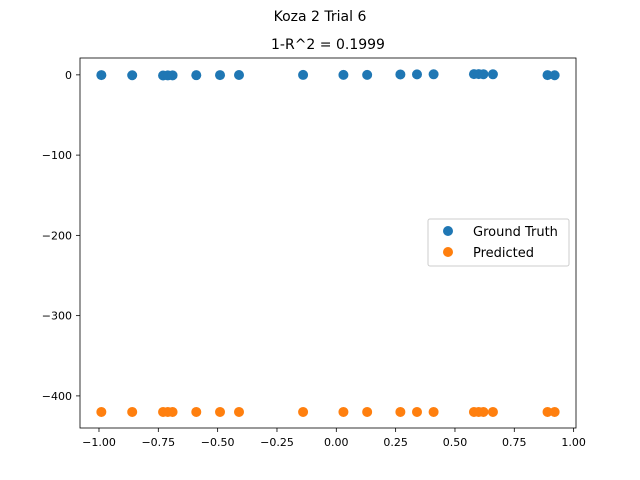  What do you see at coordinates (57, 396) in the screenshot?
I see `y-tick-label: −400` at bounding box center [57, 396].